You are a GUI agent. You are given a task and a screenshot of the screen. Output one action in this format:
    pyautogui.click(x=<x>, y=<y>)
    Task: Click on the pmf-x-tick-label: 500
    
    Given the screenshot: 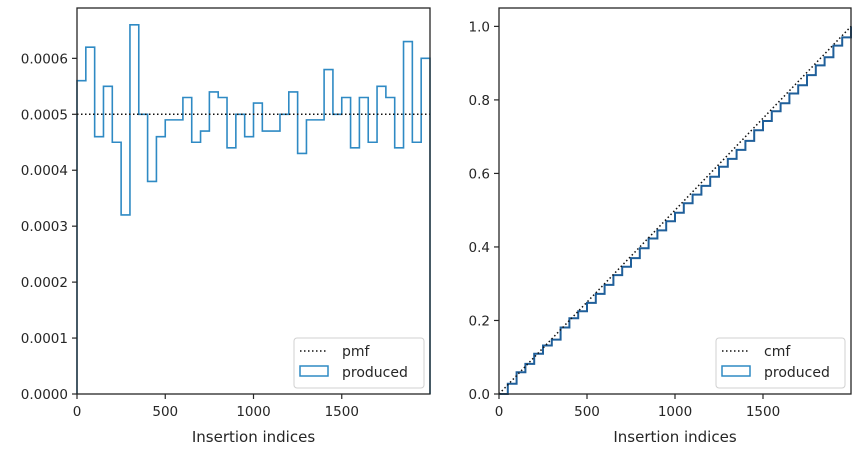 What is the action you would take?
    pyautogui.click(x=165, y=412)
    